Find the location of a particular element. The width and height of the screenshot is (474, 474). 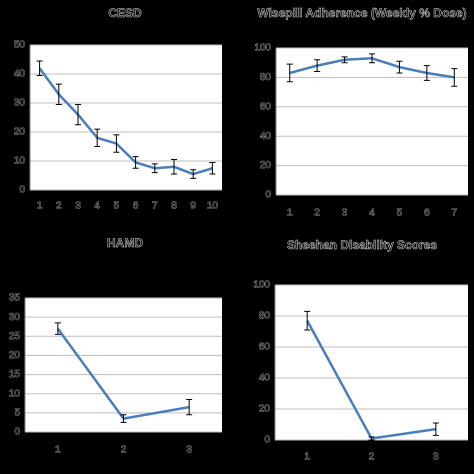

chart-title: CESD is located at coordinates (125, 13).